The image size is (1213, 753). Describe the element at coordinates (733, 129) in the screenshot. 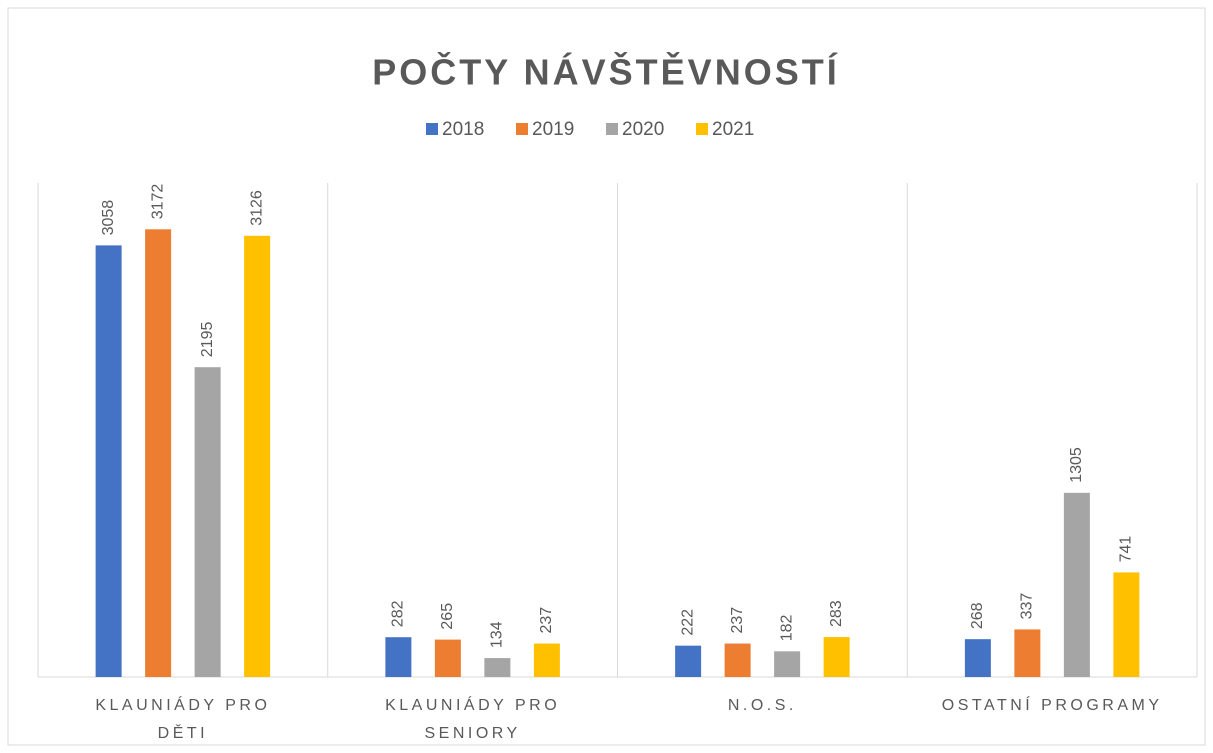

I see `legend-label: 2021` at that location.